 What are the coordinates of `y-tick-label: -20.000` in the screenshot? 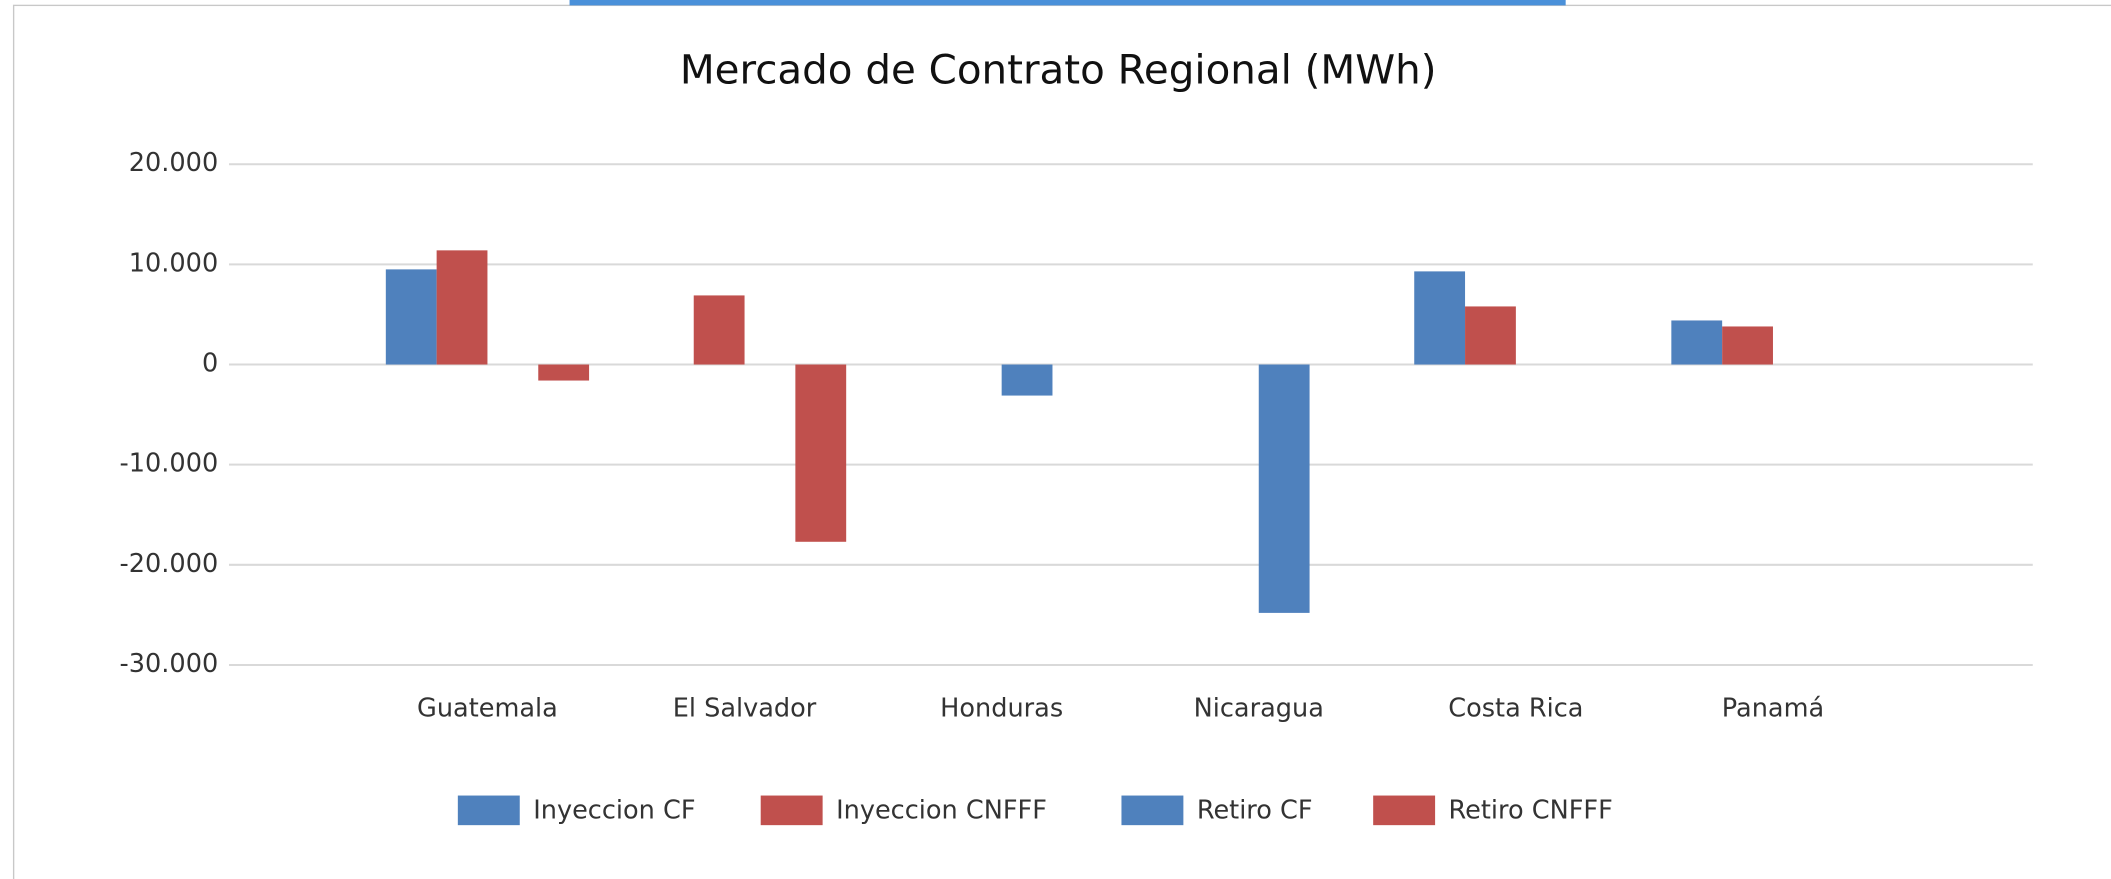 It's located at (169, 564).